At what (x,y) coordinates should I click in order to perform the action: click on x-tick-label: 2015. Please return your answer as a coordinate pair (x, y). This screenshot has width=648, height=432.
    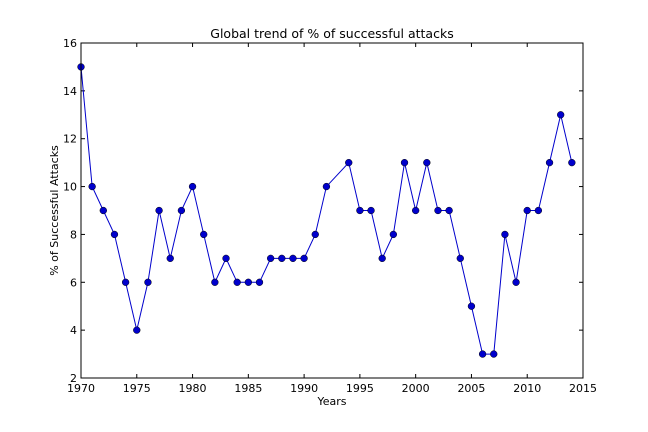
    Looking at the image, I should click on (583, 388).